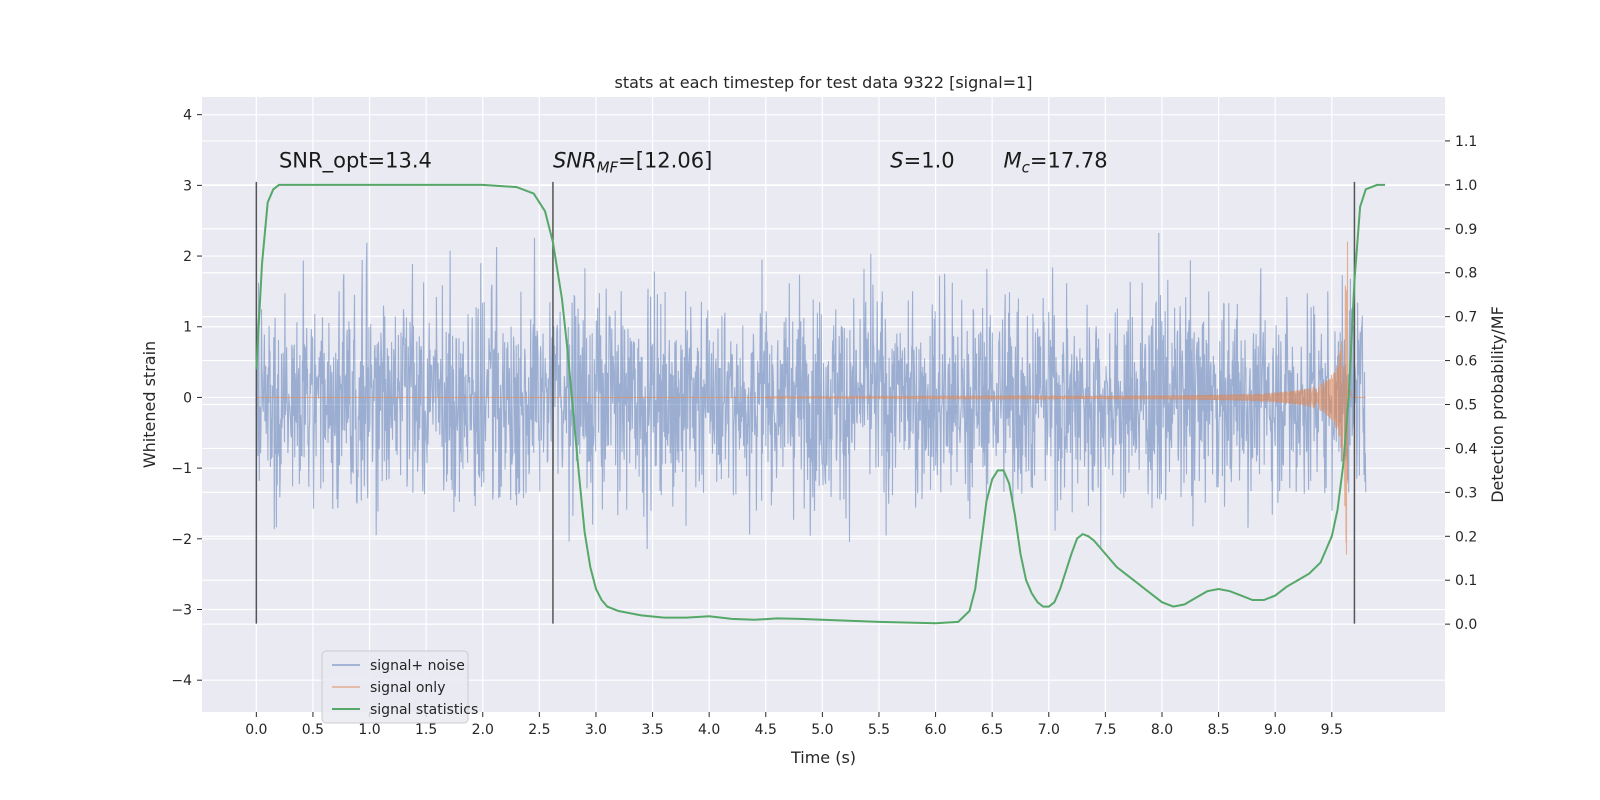 This screenshot has width=1600, height=800. Describe the element at coordinates (1466, 625) in the screenshot. I see `y2-tick-label: 0.0` at that location.